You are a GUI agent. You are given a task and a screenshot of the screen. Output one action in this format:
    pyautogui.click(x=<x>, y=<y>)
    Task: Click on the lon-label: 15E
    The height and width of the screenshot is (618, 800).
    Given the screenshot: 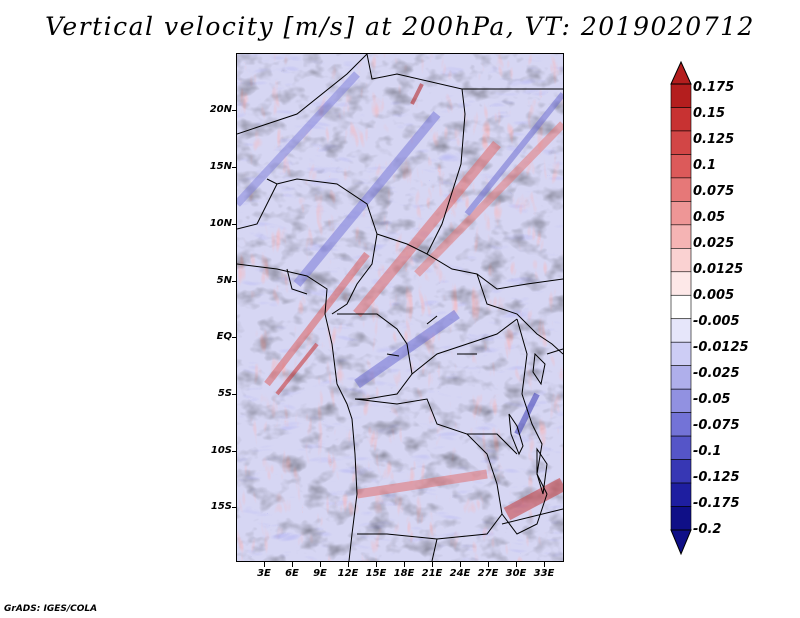 What is the action you would take?
    pyautogui.click(x=376, y=573)
    